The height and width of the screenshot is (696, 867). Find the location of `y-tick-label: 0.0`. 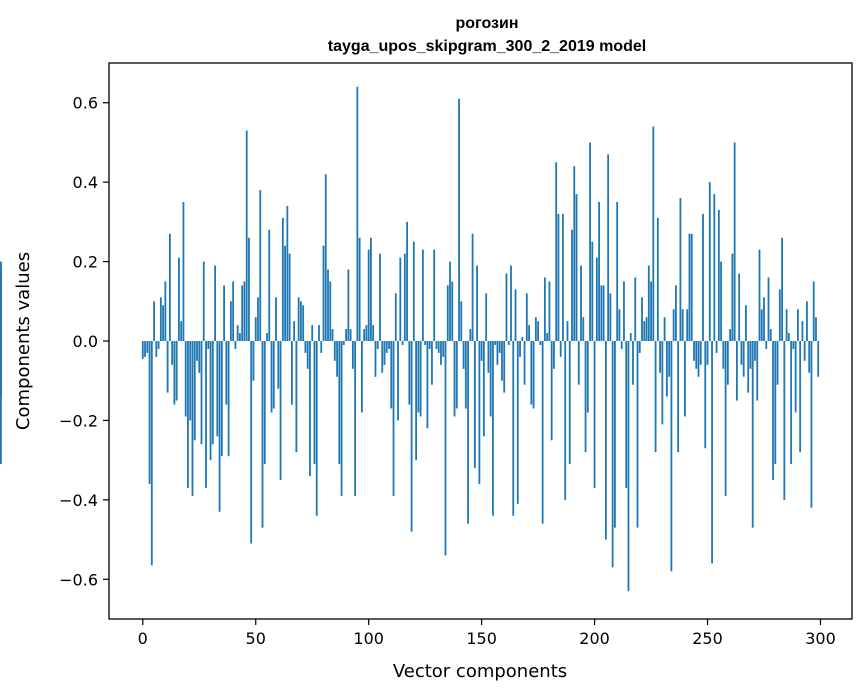

y-tick-label: 0.0 is located at coordinates (85, 341).